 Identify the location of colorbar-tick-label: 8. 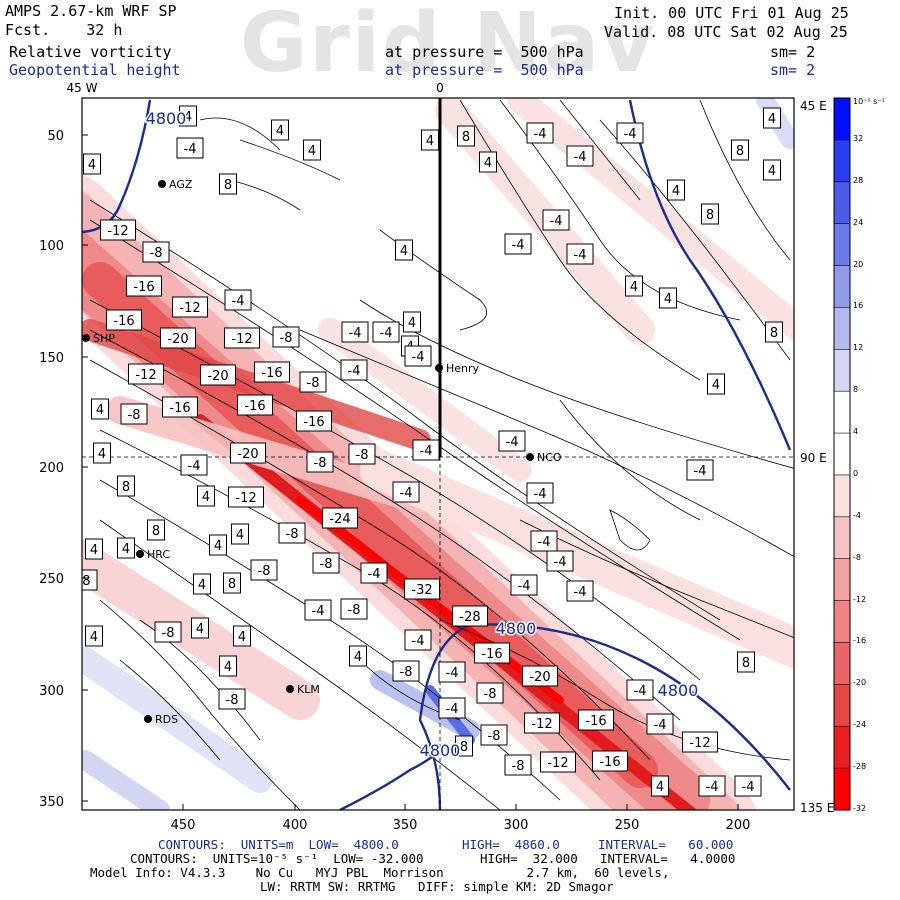
(856, 390).